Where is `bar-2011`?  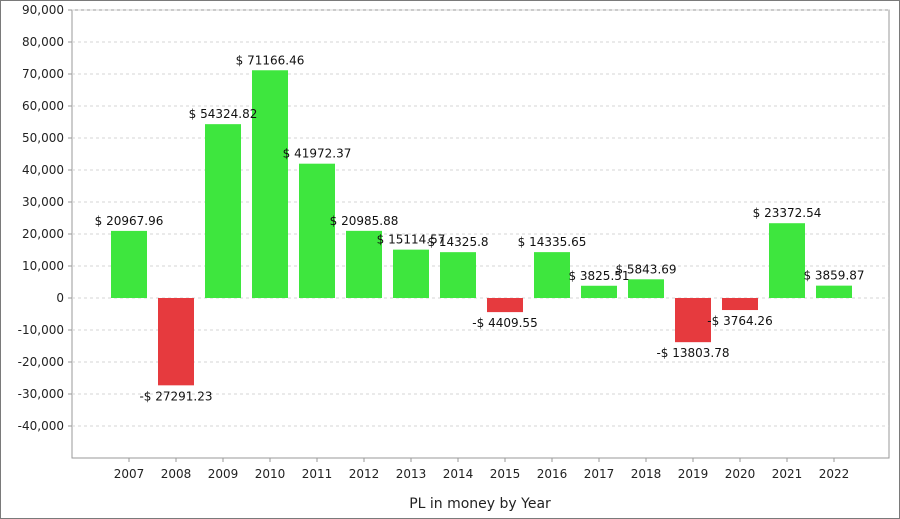
bar-2011 is located at coordinates (317, 230).